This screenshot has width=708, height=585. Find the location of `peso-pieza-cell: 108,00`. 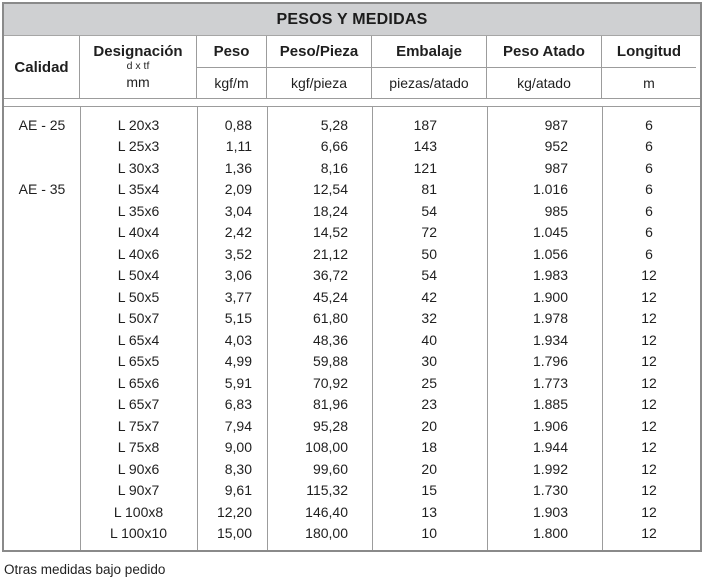

peso-pieza-cell: 108,00 is located at coordinates (326, 447).